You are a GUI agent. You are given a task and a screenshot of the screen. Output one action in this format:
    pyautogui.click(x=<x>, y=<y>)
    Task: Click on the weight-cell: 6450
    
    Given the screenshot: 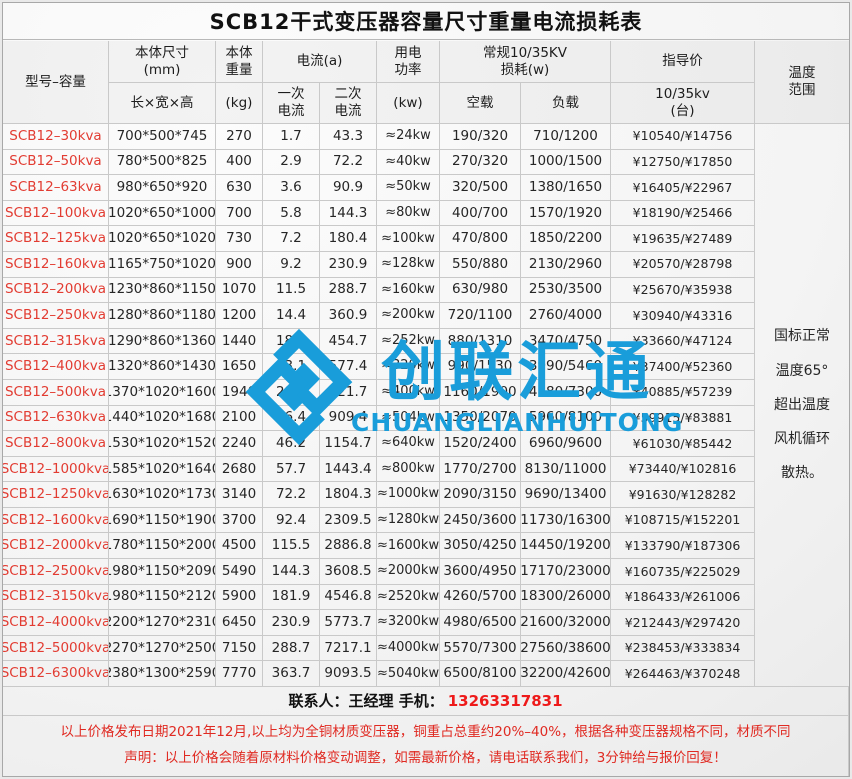 What is the action you would take?
    pyautogui.click(x=239, y=623)
    